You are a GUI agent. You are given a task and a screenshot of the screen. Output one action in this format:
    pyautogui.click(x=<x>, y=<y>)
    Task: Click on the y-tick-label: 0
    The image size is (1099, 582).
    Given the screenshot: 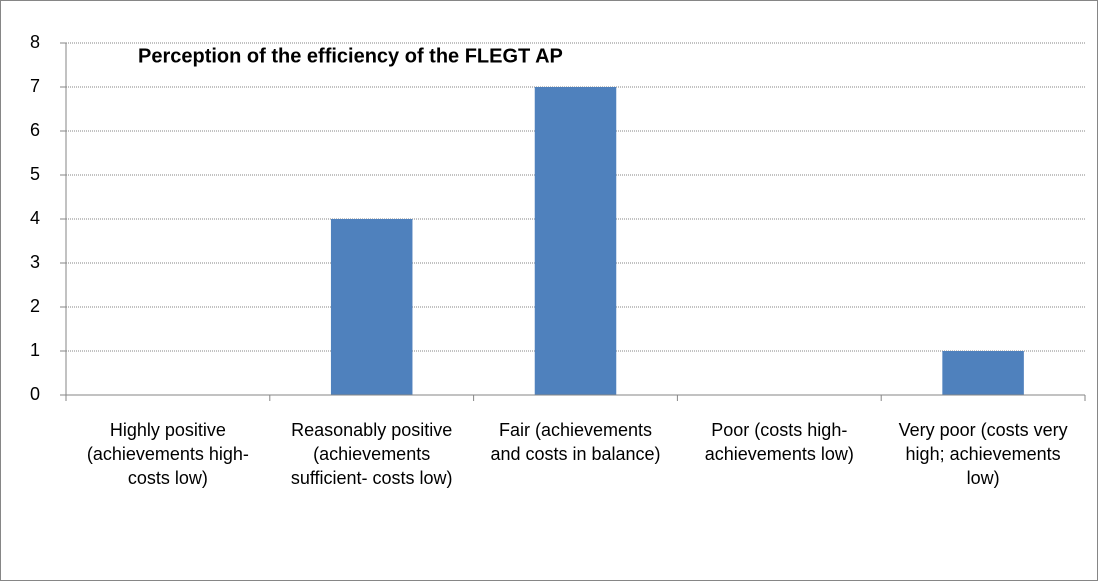 What is the action you would take?
    pyautogui.click(x=35, y=394)
    